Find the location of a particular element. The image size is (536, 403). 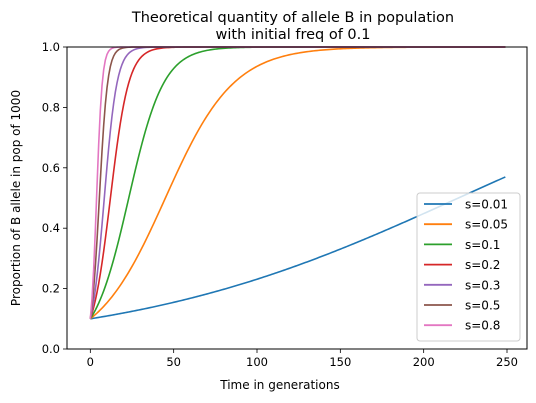

x-axis-label: Time in generations is located at coordinates (279, 385).